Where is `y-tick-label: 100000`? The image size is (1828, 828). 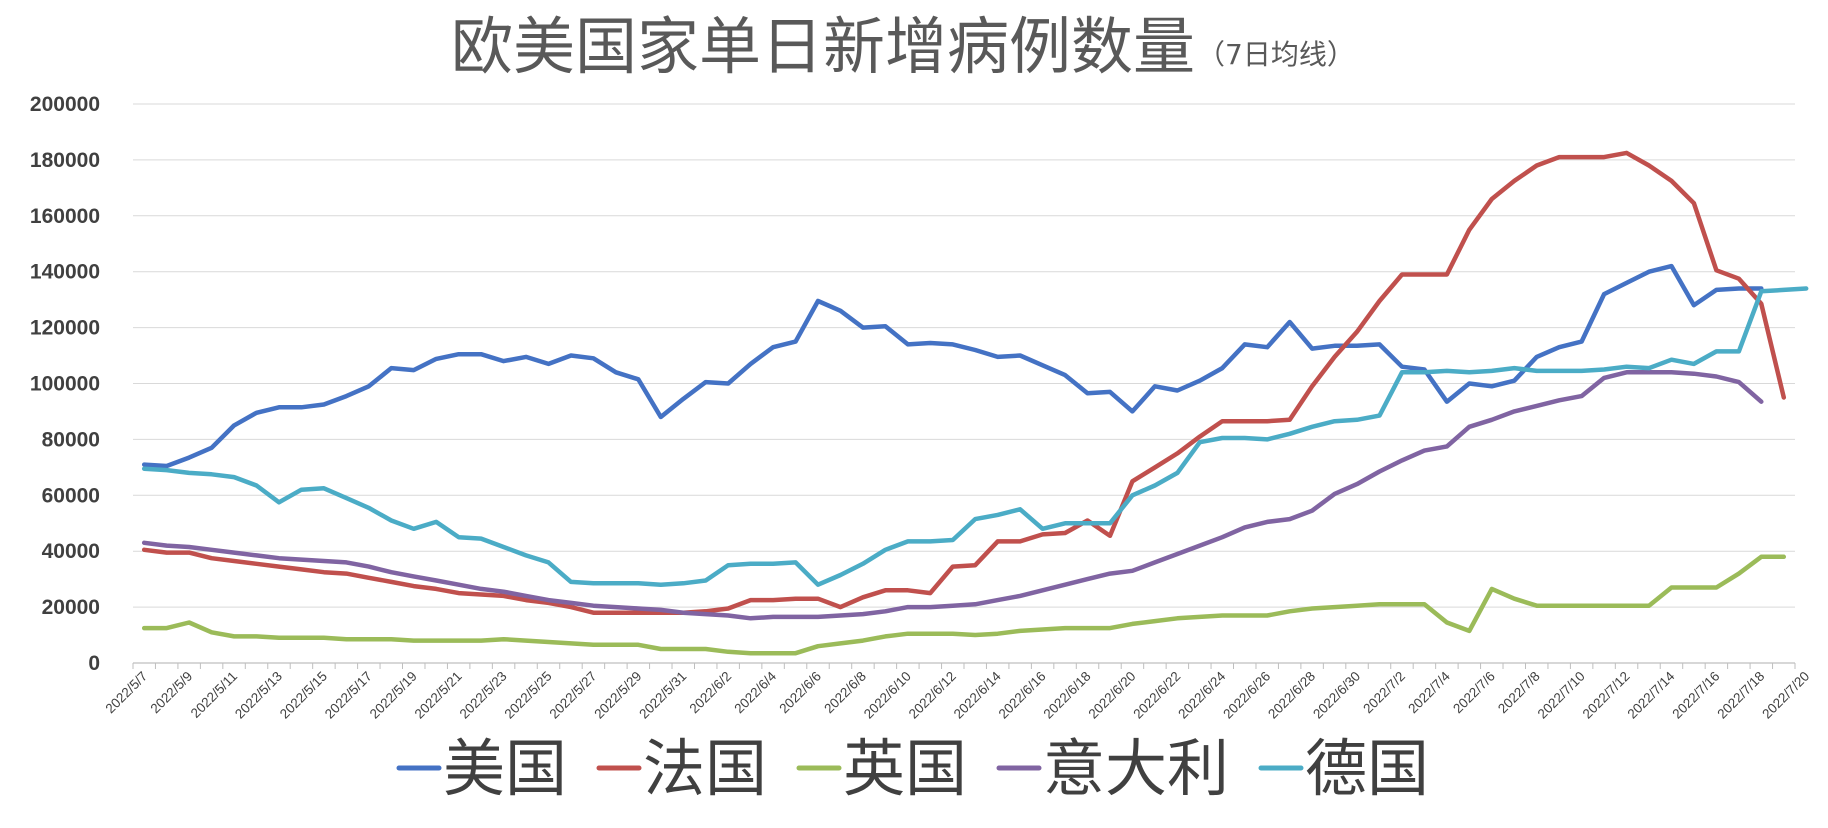
y-tick-label: 100000 is located at coordinates (65, 384).